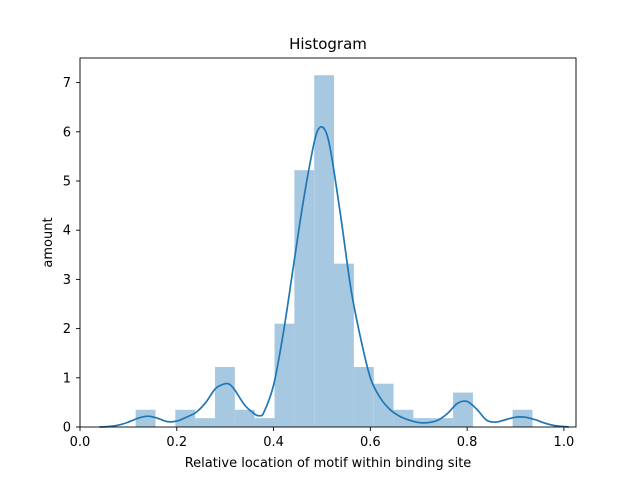 This screenshot has width=640, height=480. I want to click on y-tick-label: 6, so click(67, 132).